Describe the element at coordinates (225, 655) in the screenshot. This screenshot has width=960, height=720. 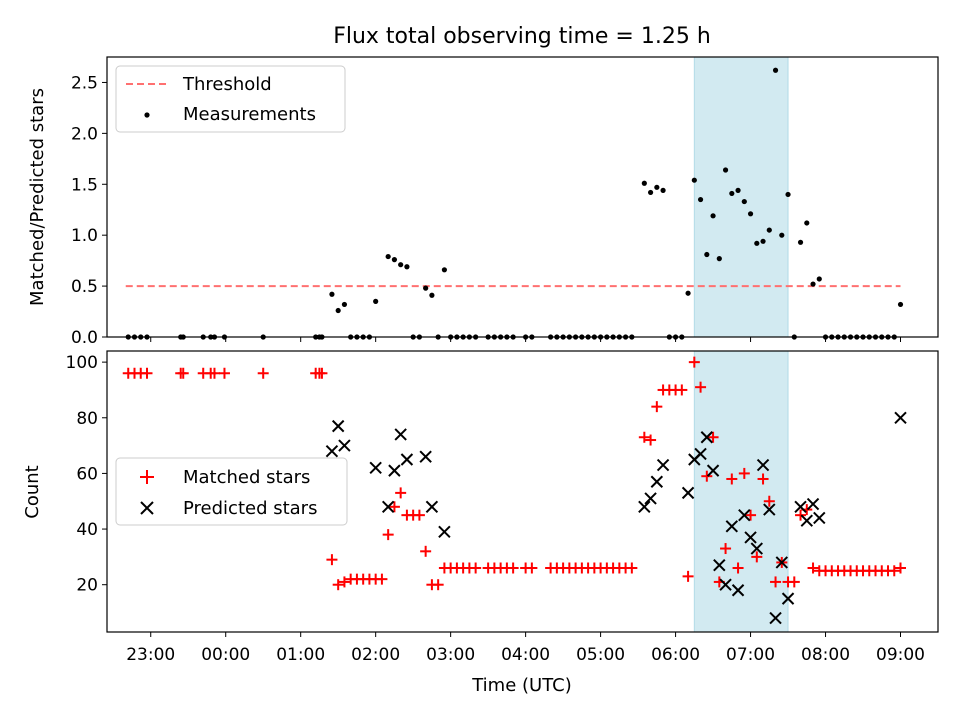
I see `bottom-x-tick-label: 00:00` at that location.